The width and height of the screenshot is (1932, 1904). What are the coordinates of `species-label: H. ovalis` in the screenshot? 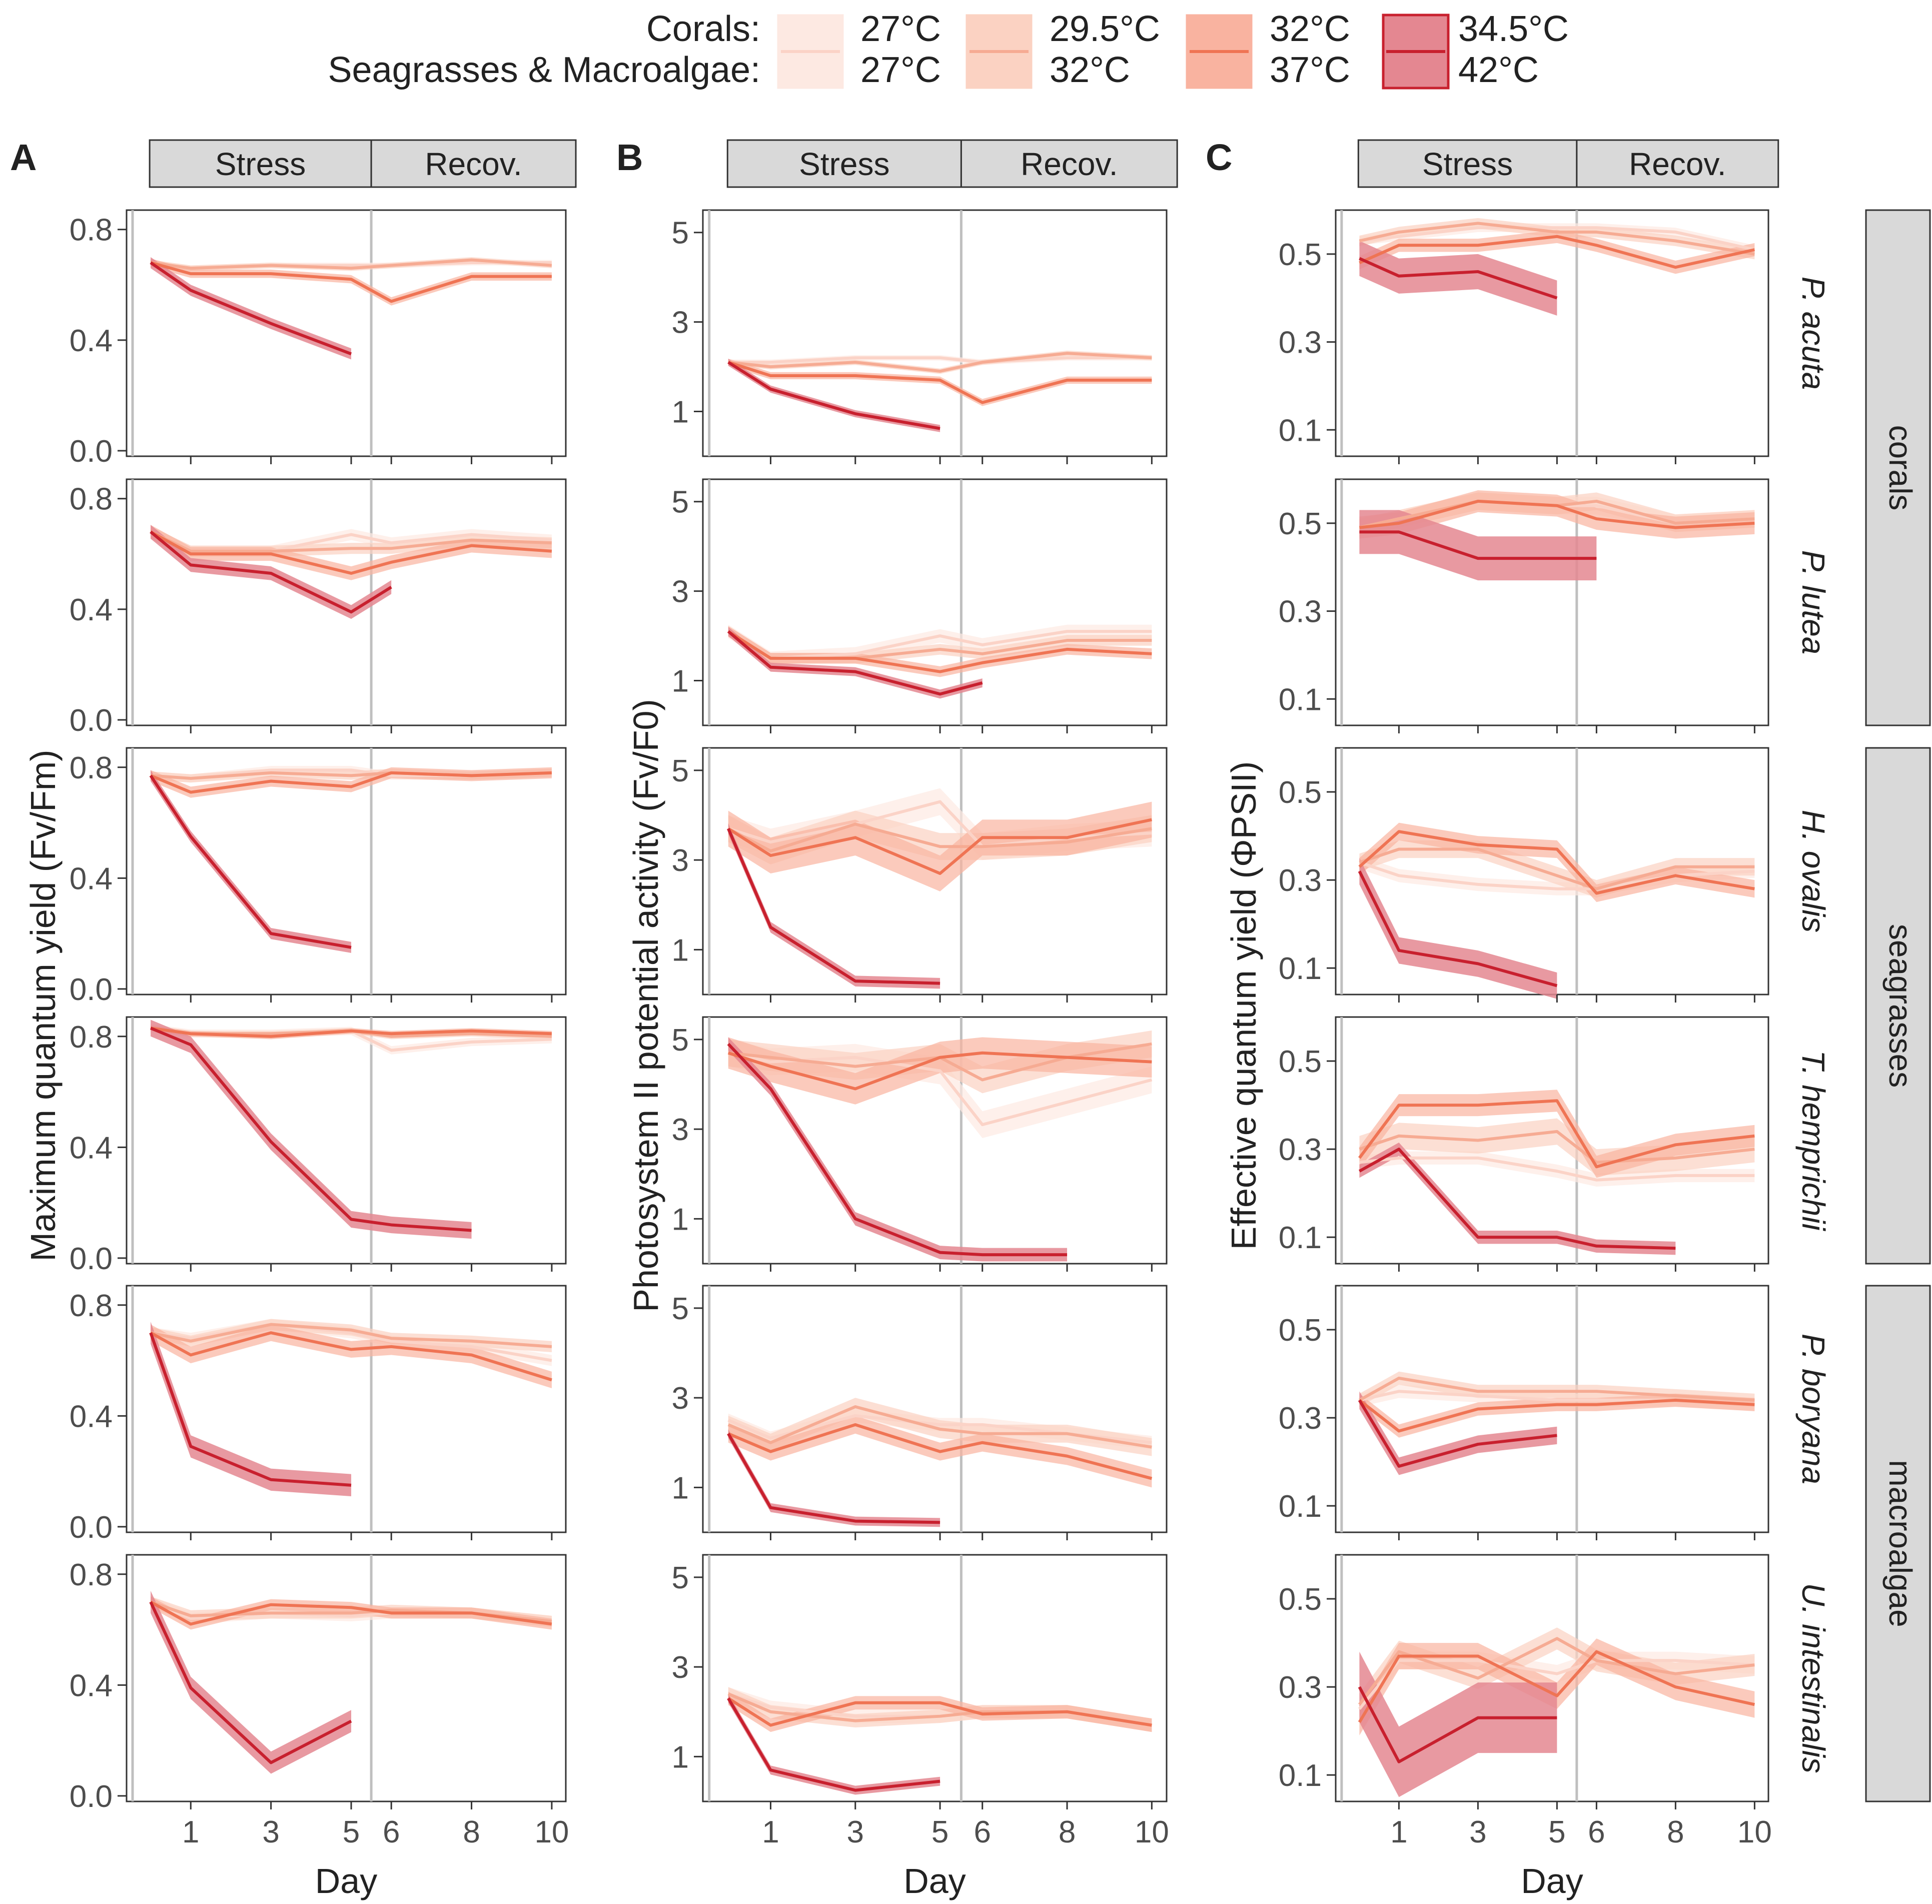 It's located at (1813, 871).